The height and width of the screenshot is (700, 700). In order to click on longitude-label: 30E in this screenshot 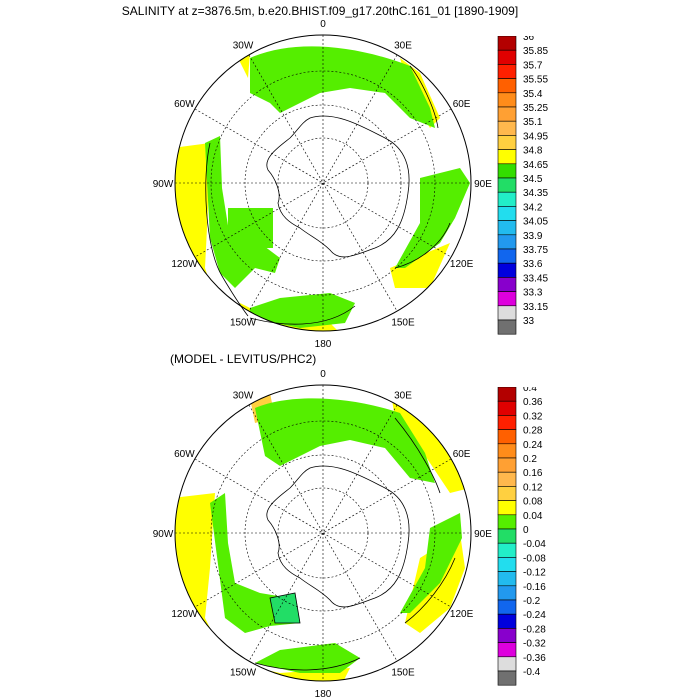, I will do `click(403, 395)`.